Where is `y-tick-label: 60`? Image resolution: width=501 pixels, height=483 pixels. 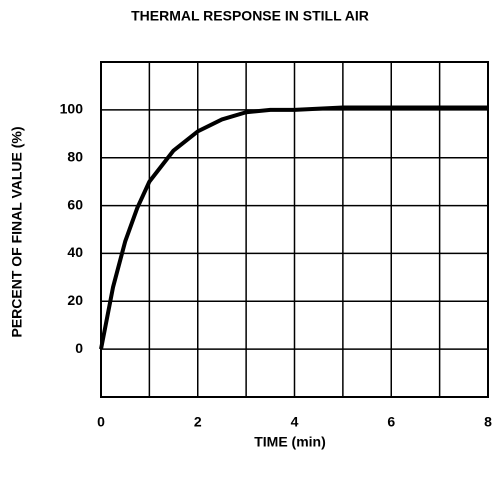
y-tick-label: 60 is located at coordinates (75, 204).